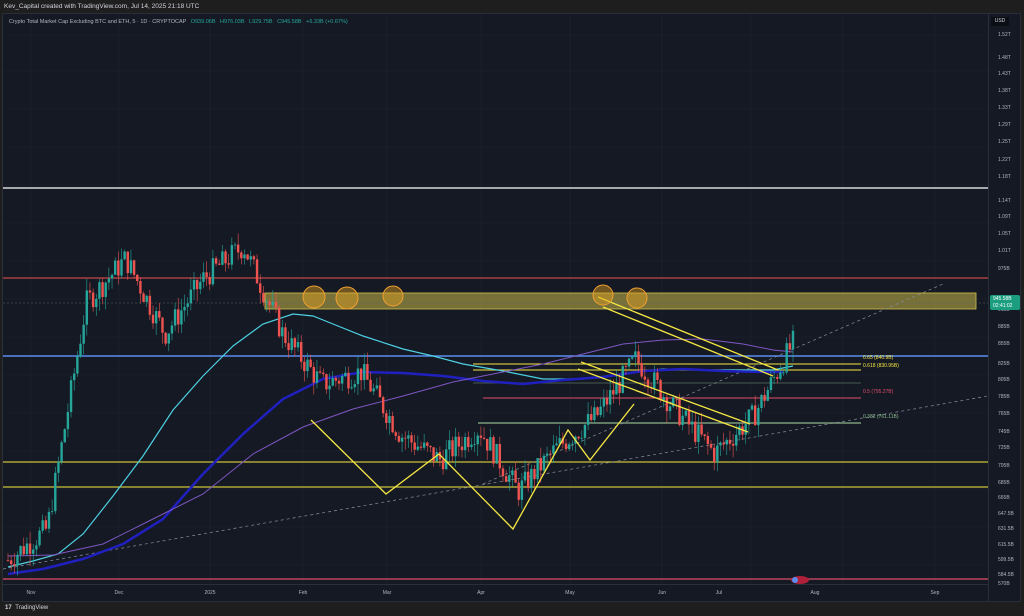 The height and width of the screenshot is (616, 1024). I want to click on price-tick: 1.29T, so click(1004, 125).